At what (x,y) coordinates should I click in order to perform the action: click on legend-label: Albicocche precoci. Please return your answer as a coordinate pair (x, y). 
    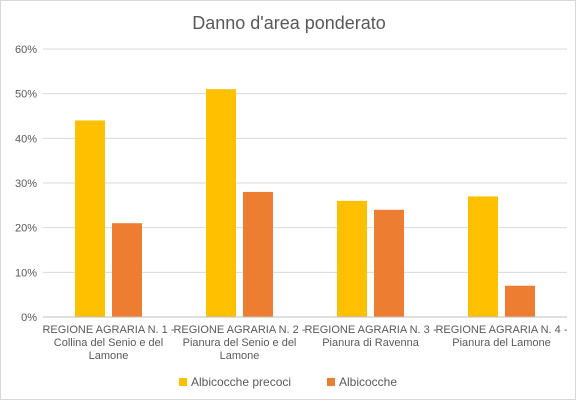
    Looking at the image, I should click on (241, 382).